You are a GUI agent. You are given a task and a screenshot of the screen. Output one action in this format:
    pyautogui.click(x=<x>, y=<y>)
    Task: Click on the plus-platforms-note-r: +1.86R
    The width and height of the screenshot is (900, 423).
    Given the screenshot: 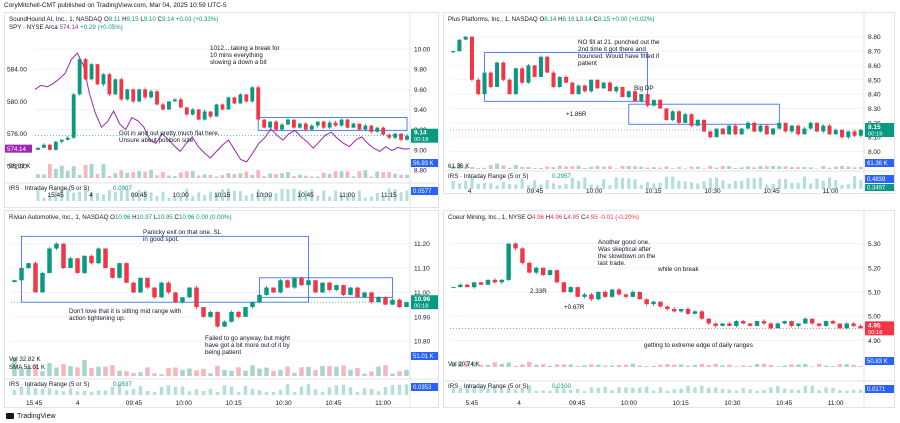 What is the action you would take?
    pyautogui.click(x=576, y=114)
    